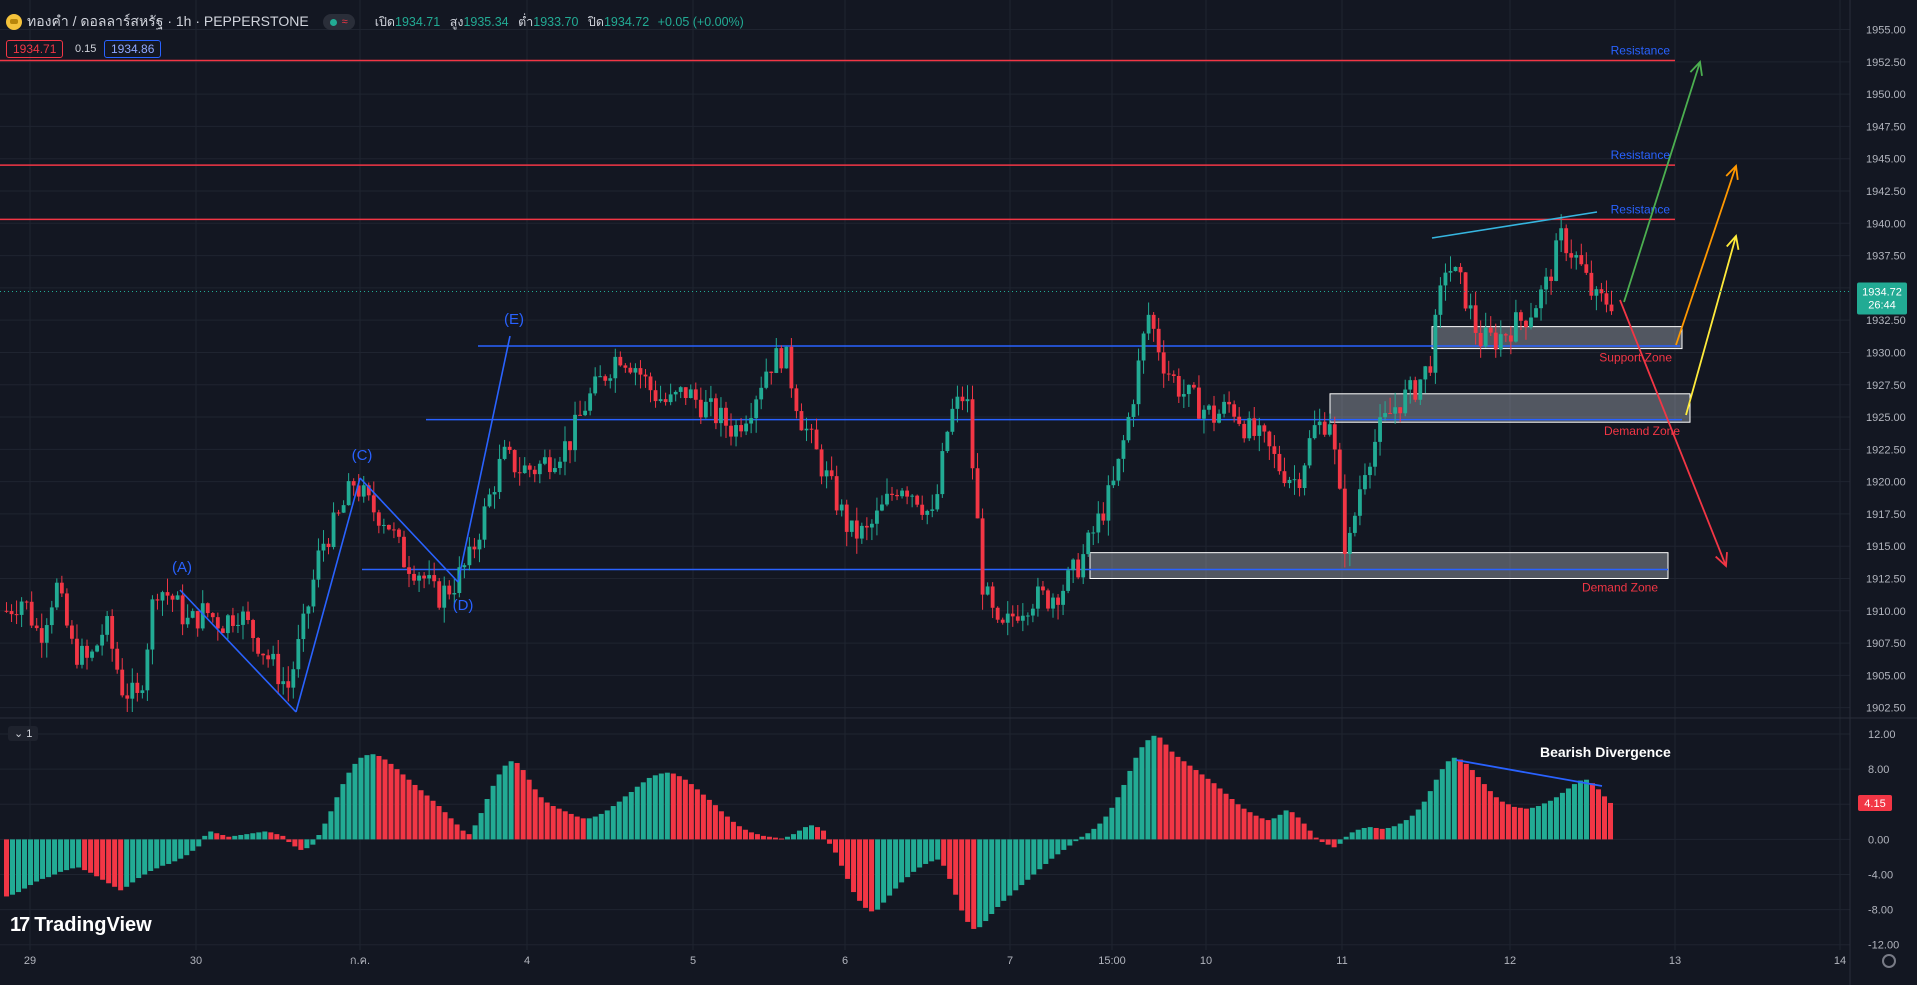 The height and width of the screenshot is (985, 1917). I want to click on demand-zone, so click(1510, 408).